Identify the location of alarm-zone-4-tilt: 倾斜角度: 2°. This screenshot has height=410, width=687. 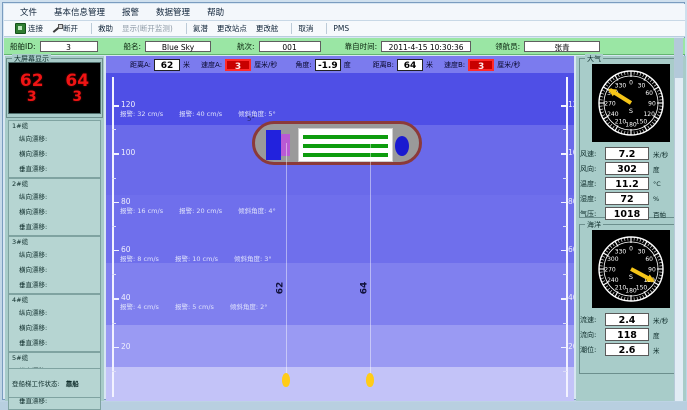
(249, 306).